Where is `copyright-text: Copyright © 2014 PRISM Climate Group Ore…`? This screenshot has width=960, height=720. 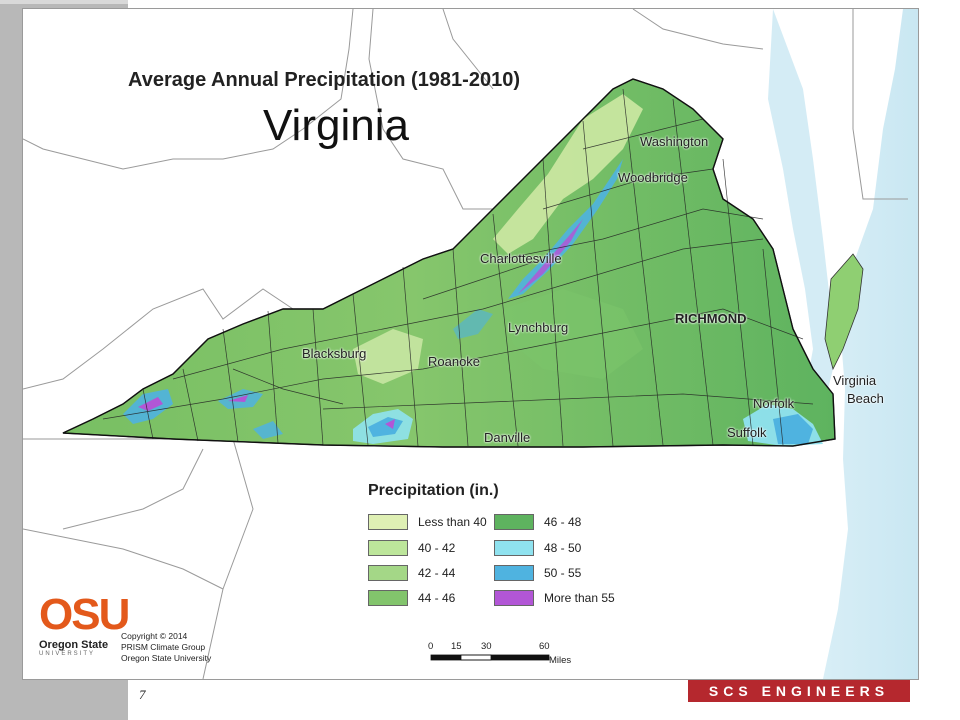 copyright-text: Copyright © 2014 PRISM Climate Group Ore… is located at coordinates (166, 647).